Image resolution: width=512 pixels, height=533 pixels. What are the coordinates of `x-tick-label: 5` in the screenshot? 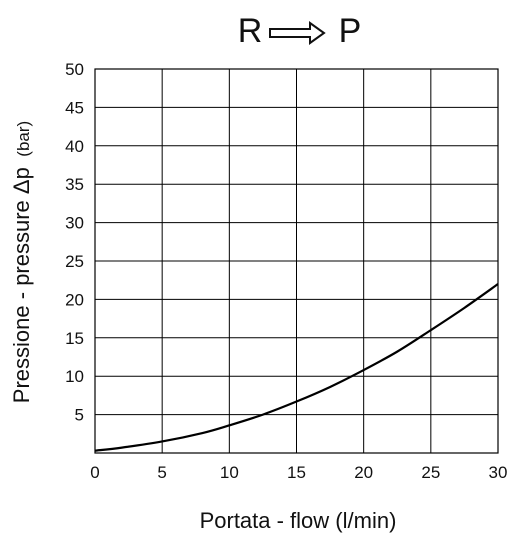 It's located at (161, 472).